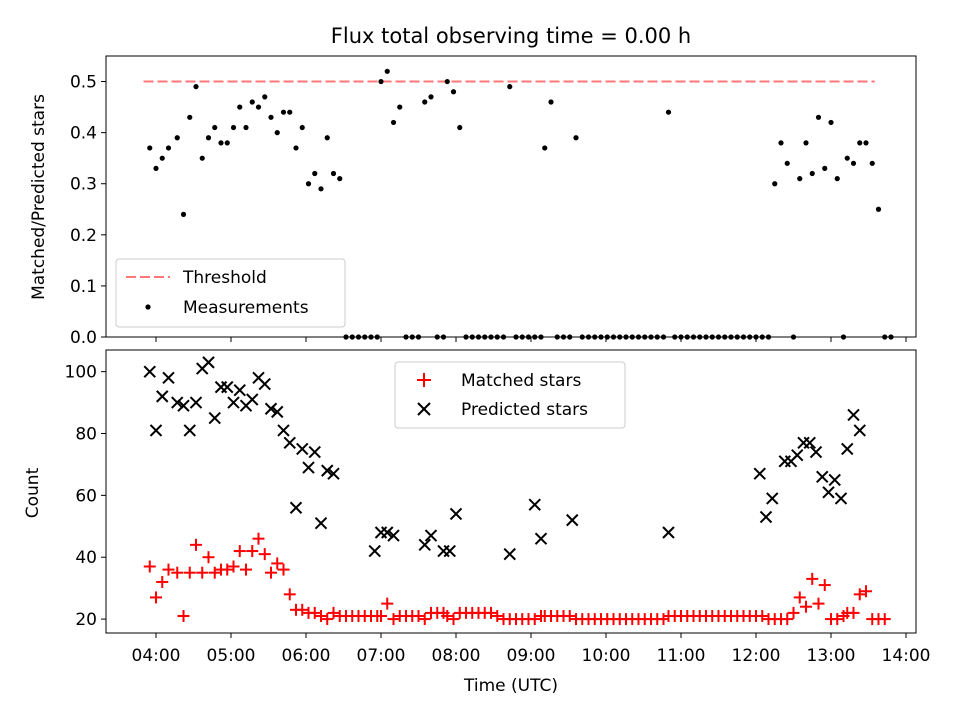 This screenshot has width=960, height=720. What do you see at coordinates (756, 656) in the screenshot?
I see `bottom-x-tick-label: 12:00` at bounding box center [756, 656].